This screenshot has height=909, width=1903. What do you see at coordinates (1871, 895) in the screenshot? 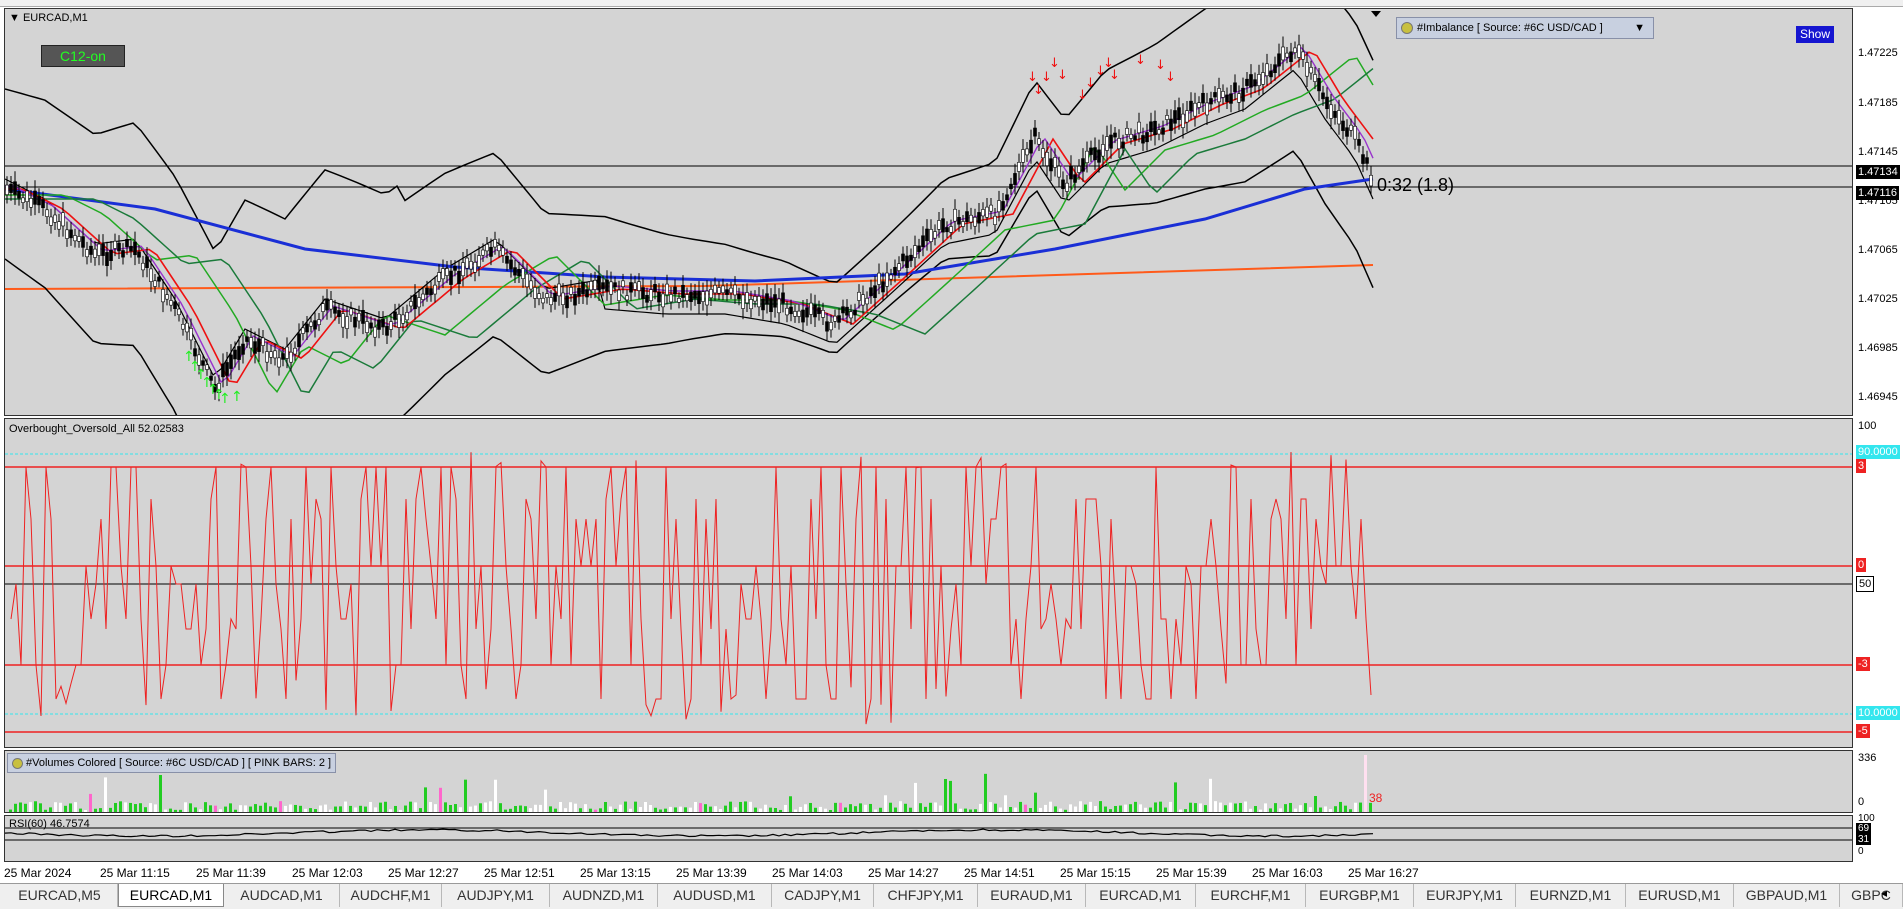
I see `tab-item: GBPC` at bounding box center [1871, 895].